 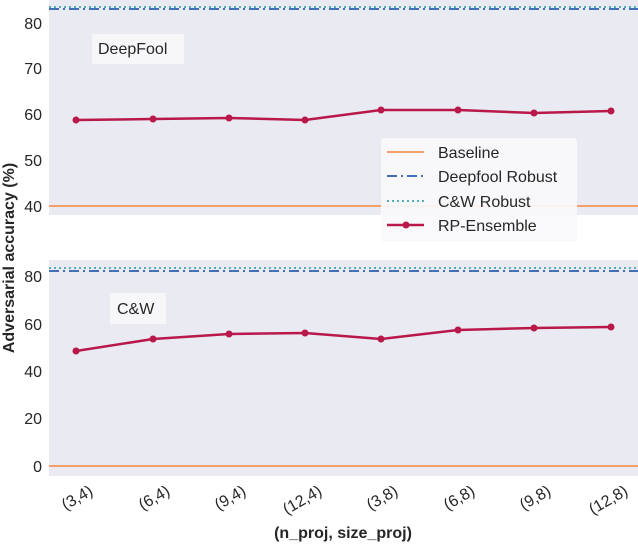 I want to click on top-panel-label-box, so click(x=138, y=49).